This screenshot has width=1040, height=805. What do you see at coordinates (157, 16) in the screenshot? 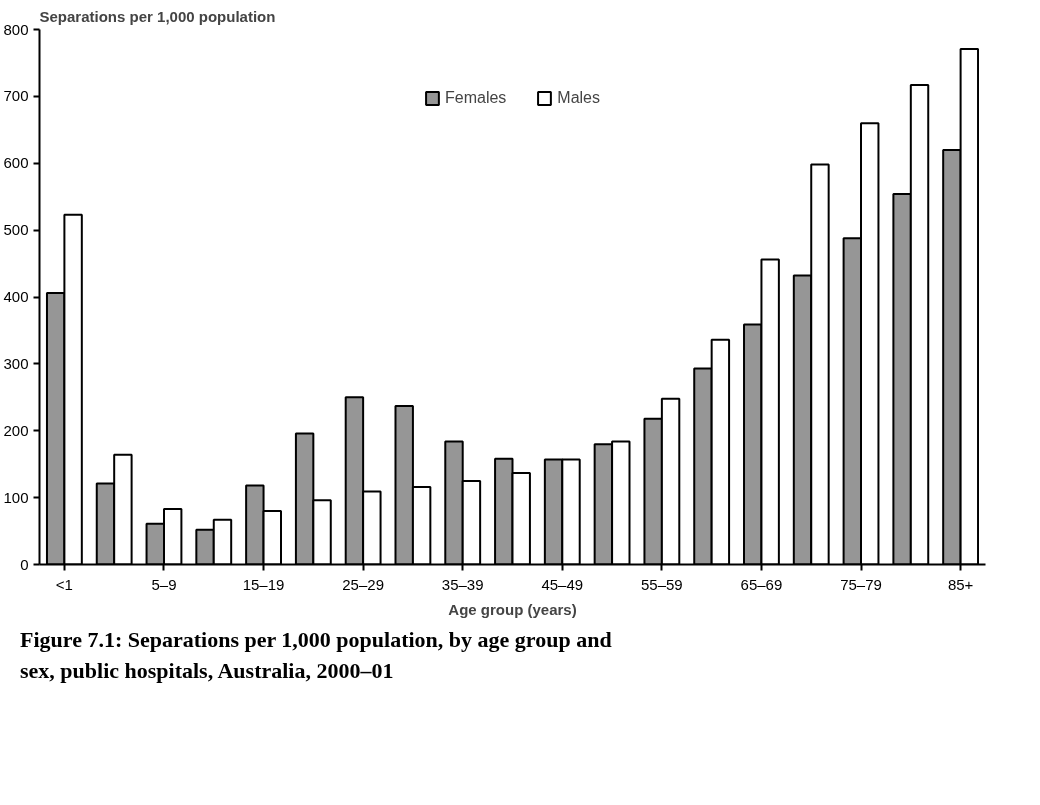
I see `y-axis-title: Separations per 1,000 population` at bounding box center [157, 16].